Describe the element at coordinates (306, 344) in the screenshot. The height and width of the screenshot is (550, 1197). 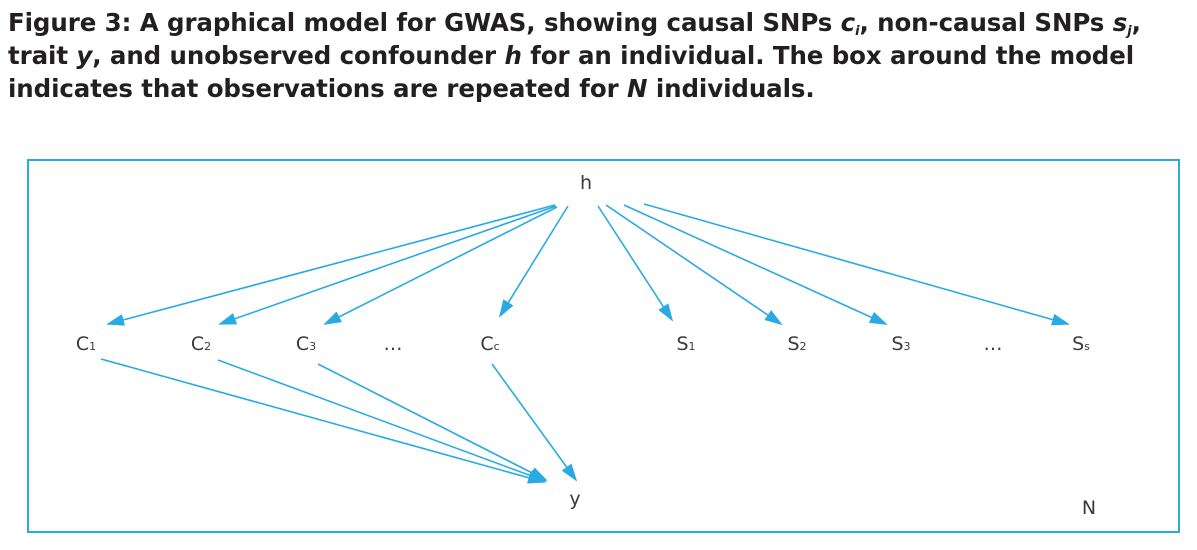
I see `node-c3: C3` at that location.